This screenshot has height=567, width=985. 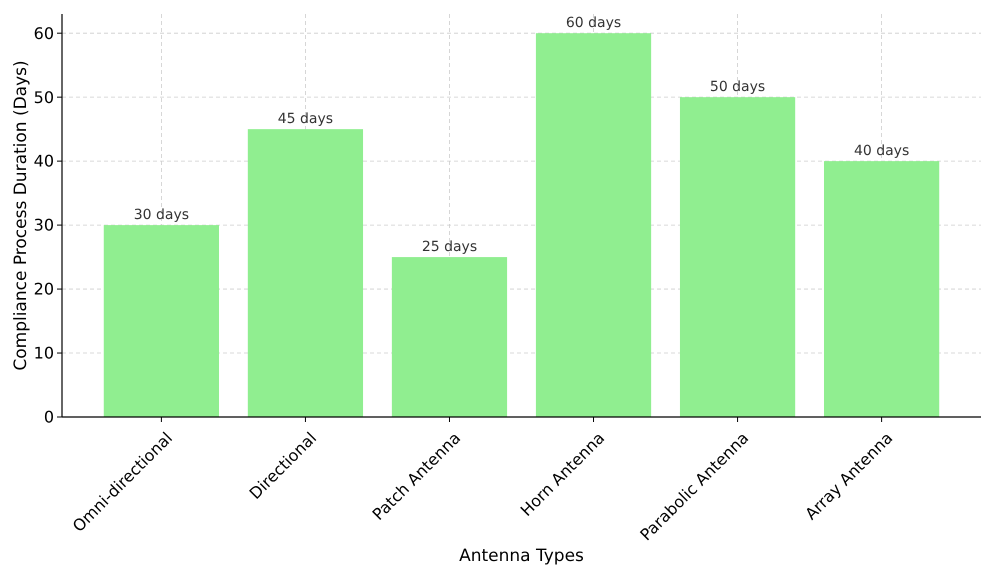 I want to click on data-label: 45 days, so click(x=306, y=119).